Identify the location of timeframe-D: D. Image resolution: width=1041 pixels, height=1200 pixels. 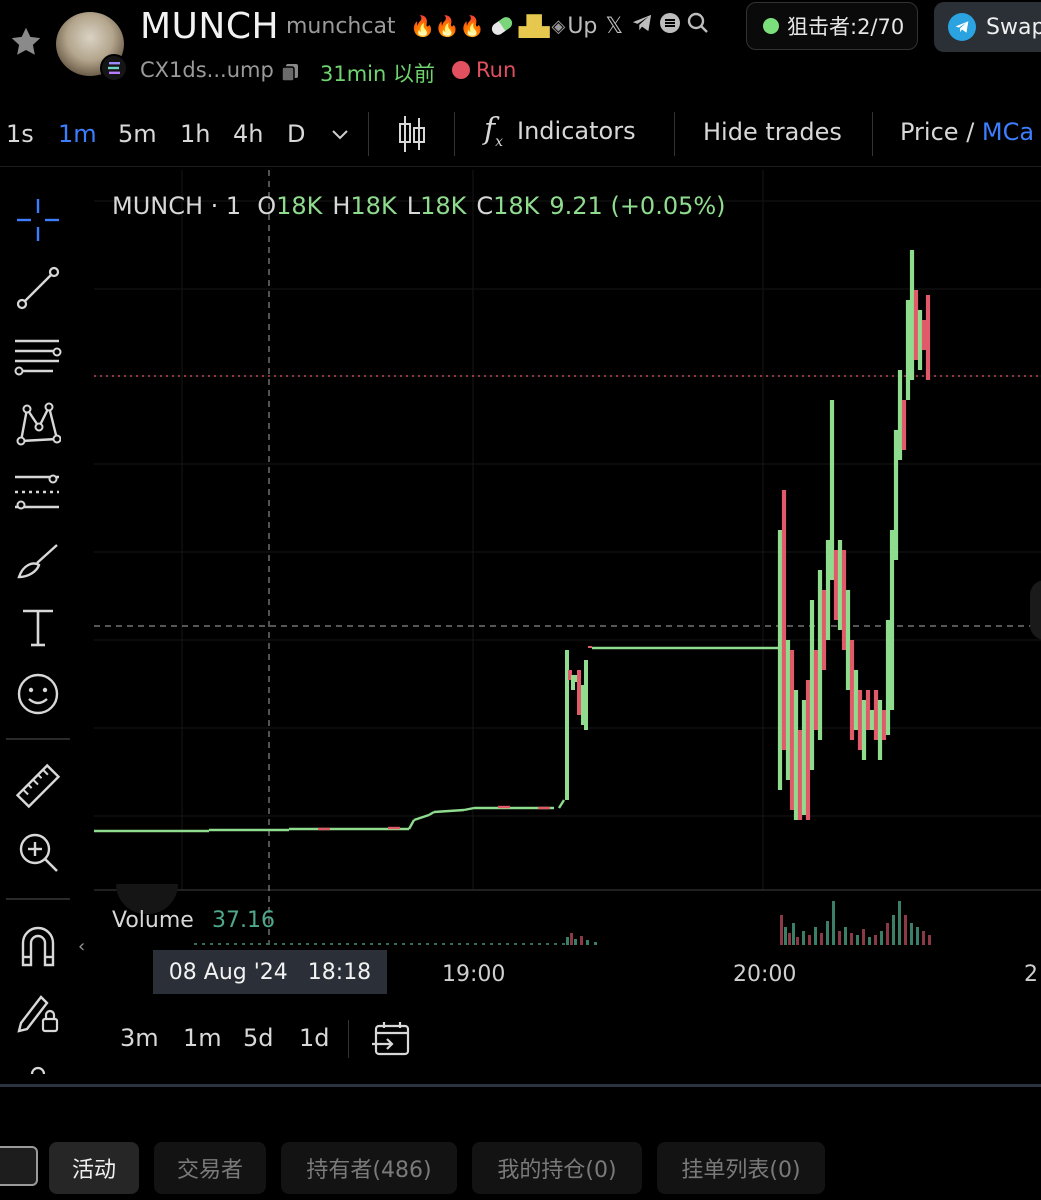
(296, 134).